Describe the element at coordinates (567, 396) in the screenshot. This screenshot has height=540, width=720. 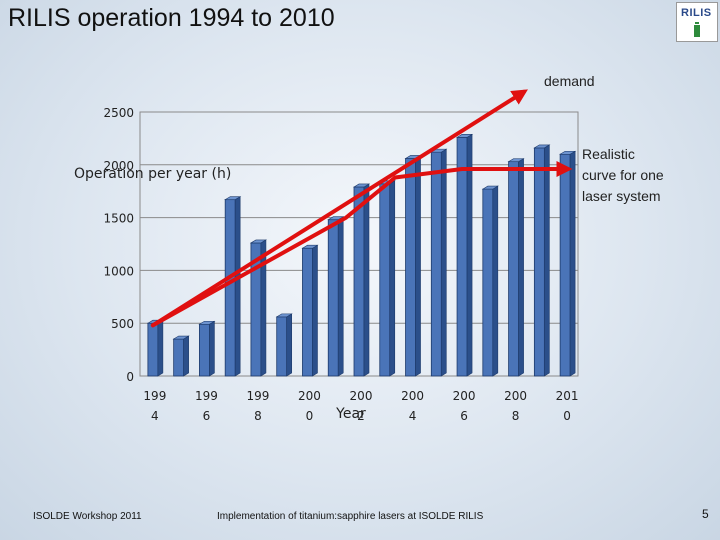
I see `x-tick-label: 201` at that location.